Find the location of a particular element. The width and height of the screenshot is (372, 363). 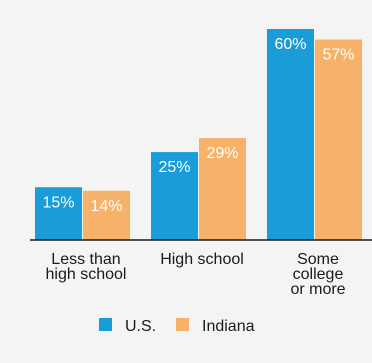

legend-label-indiana: Indiana is located at coordinates (228, 326).